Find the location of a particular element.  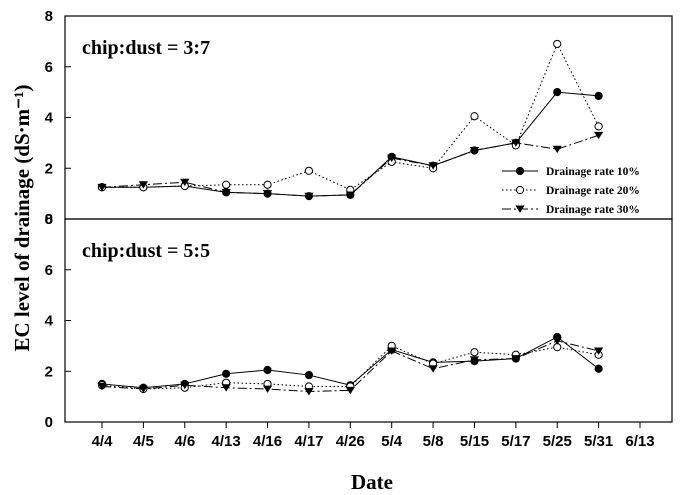

legend-entry: Drainage rate 20% is located at coordinates (593, 191).